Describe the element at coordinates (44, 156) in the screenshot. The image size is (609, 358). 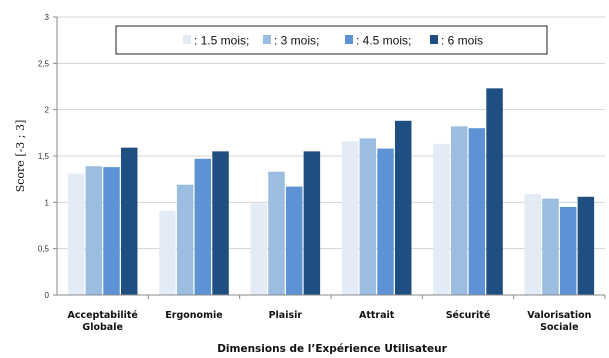
I see `y-tick-label: 1,5` at that location.